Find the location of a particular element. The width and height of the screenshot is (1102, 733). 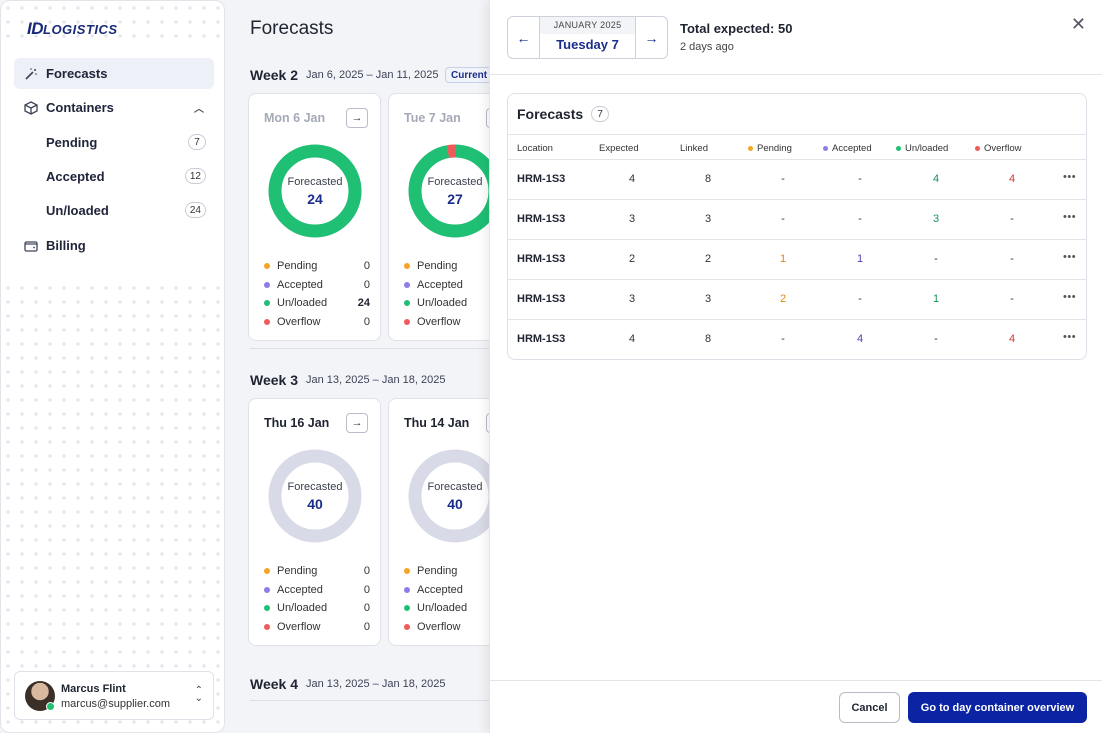

chevron-up-icon: ︿ is located at coordinates (199, 109).